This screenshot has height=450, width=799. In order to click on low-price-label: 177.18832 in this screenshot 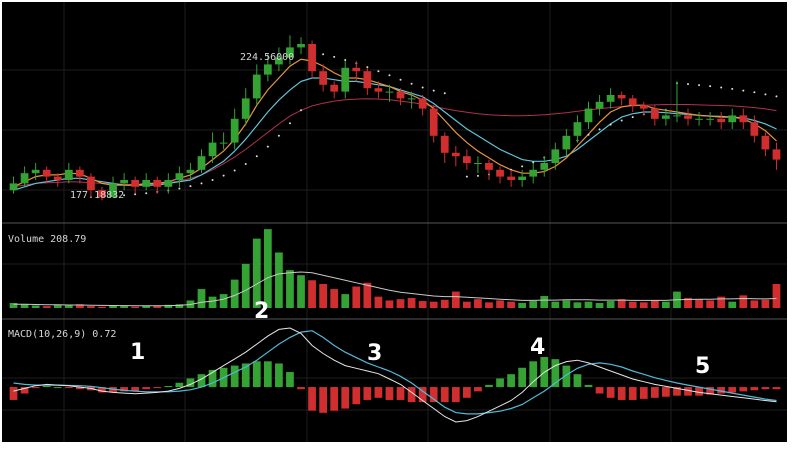, I will do `click(97, 195)`.